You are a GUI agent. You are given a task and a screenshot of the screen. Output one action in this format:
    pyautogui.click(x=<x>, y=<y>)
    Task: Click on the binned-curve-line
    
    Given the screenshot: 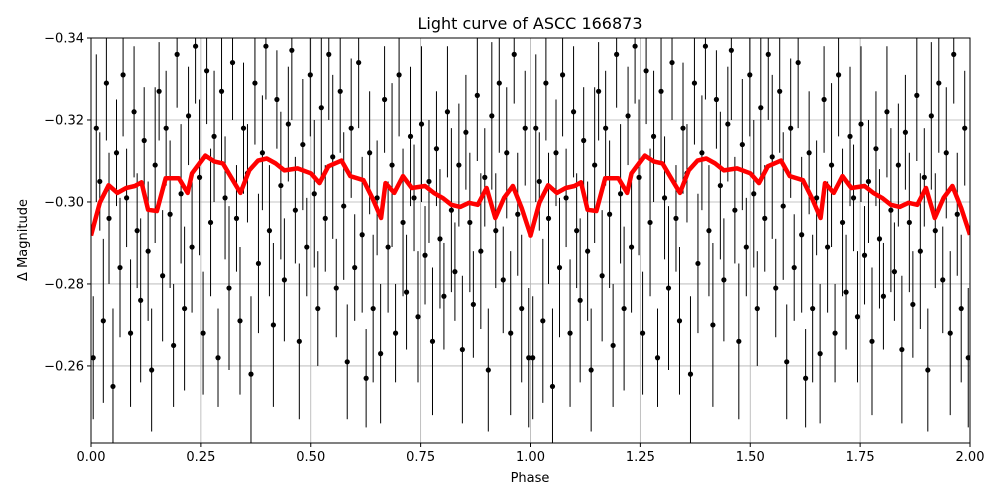 What is the action you would take?
    pyautogui.click(x=530, y=195)
    